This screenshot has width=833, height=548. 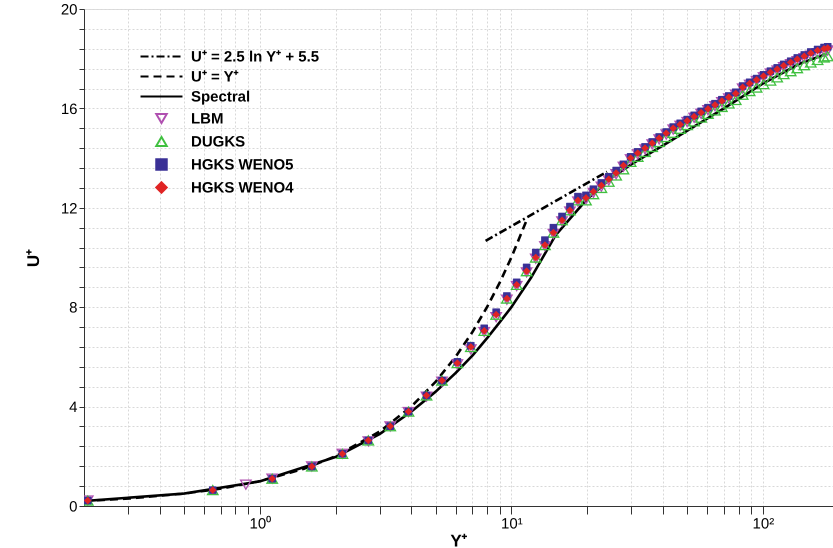 What do you see at coordinates (218, 142) in the screenshot?
I see `legend-label: DUGKS` at bounding box center [218, 142].